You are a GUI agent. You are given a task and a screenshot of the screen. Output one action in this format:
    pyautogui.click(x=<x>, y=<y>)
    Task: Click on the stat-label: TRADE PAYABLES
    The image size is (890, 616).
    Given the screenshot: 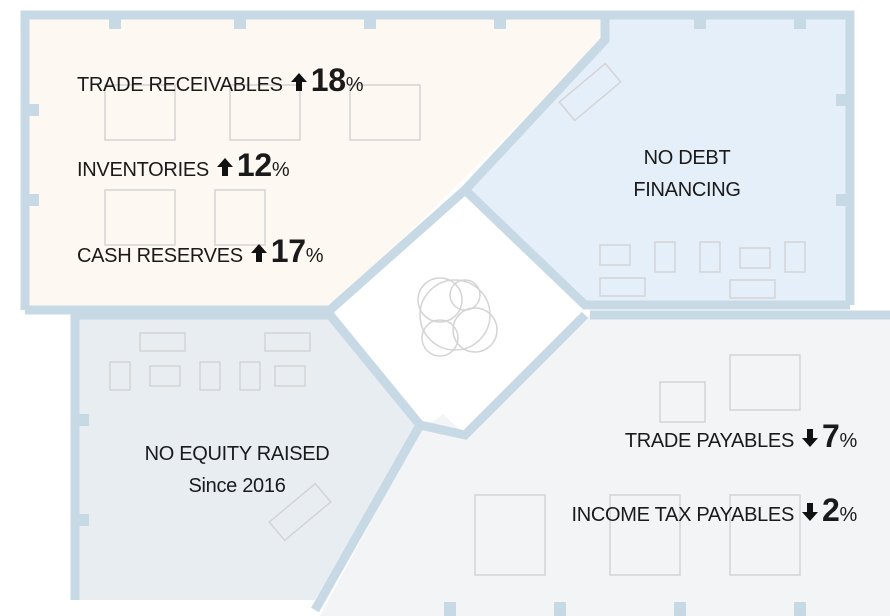 What is the action you would take?
    pyautogui.click(x=709, y=441)
    